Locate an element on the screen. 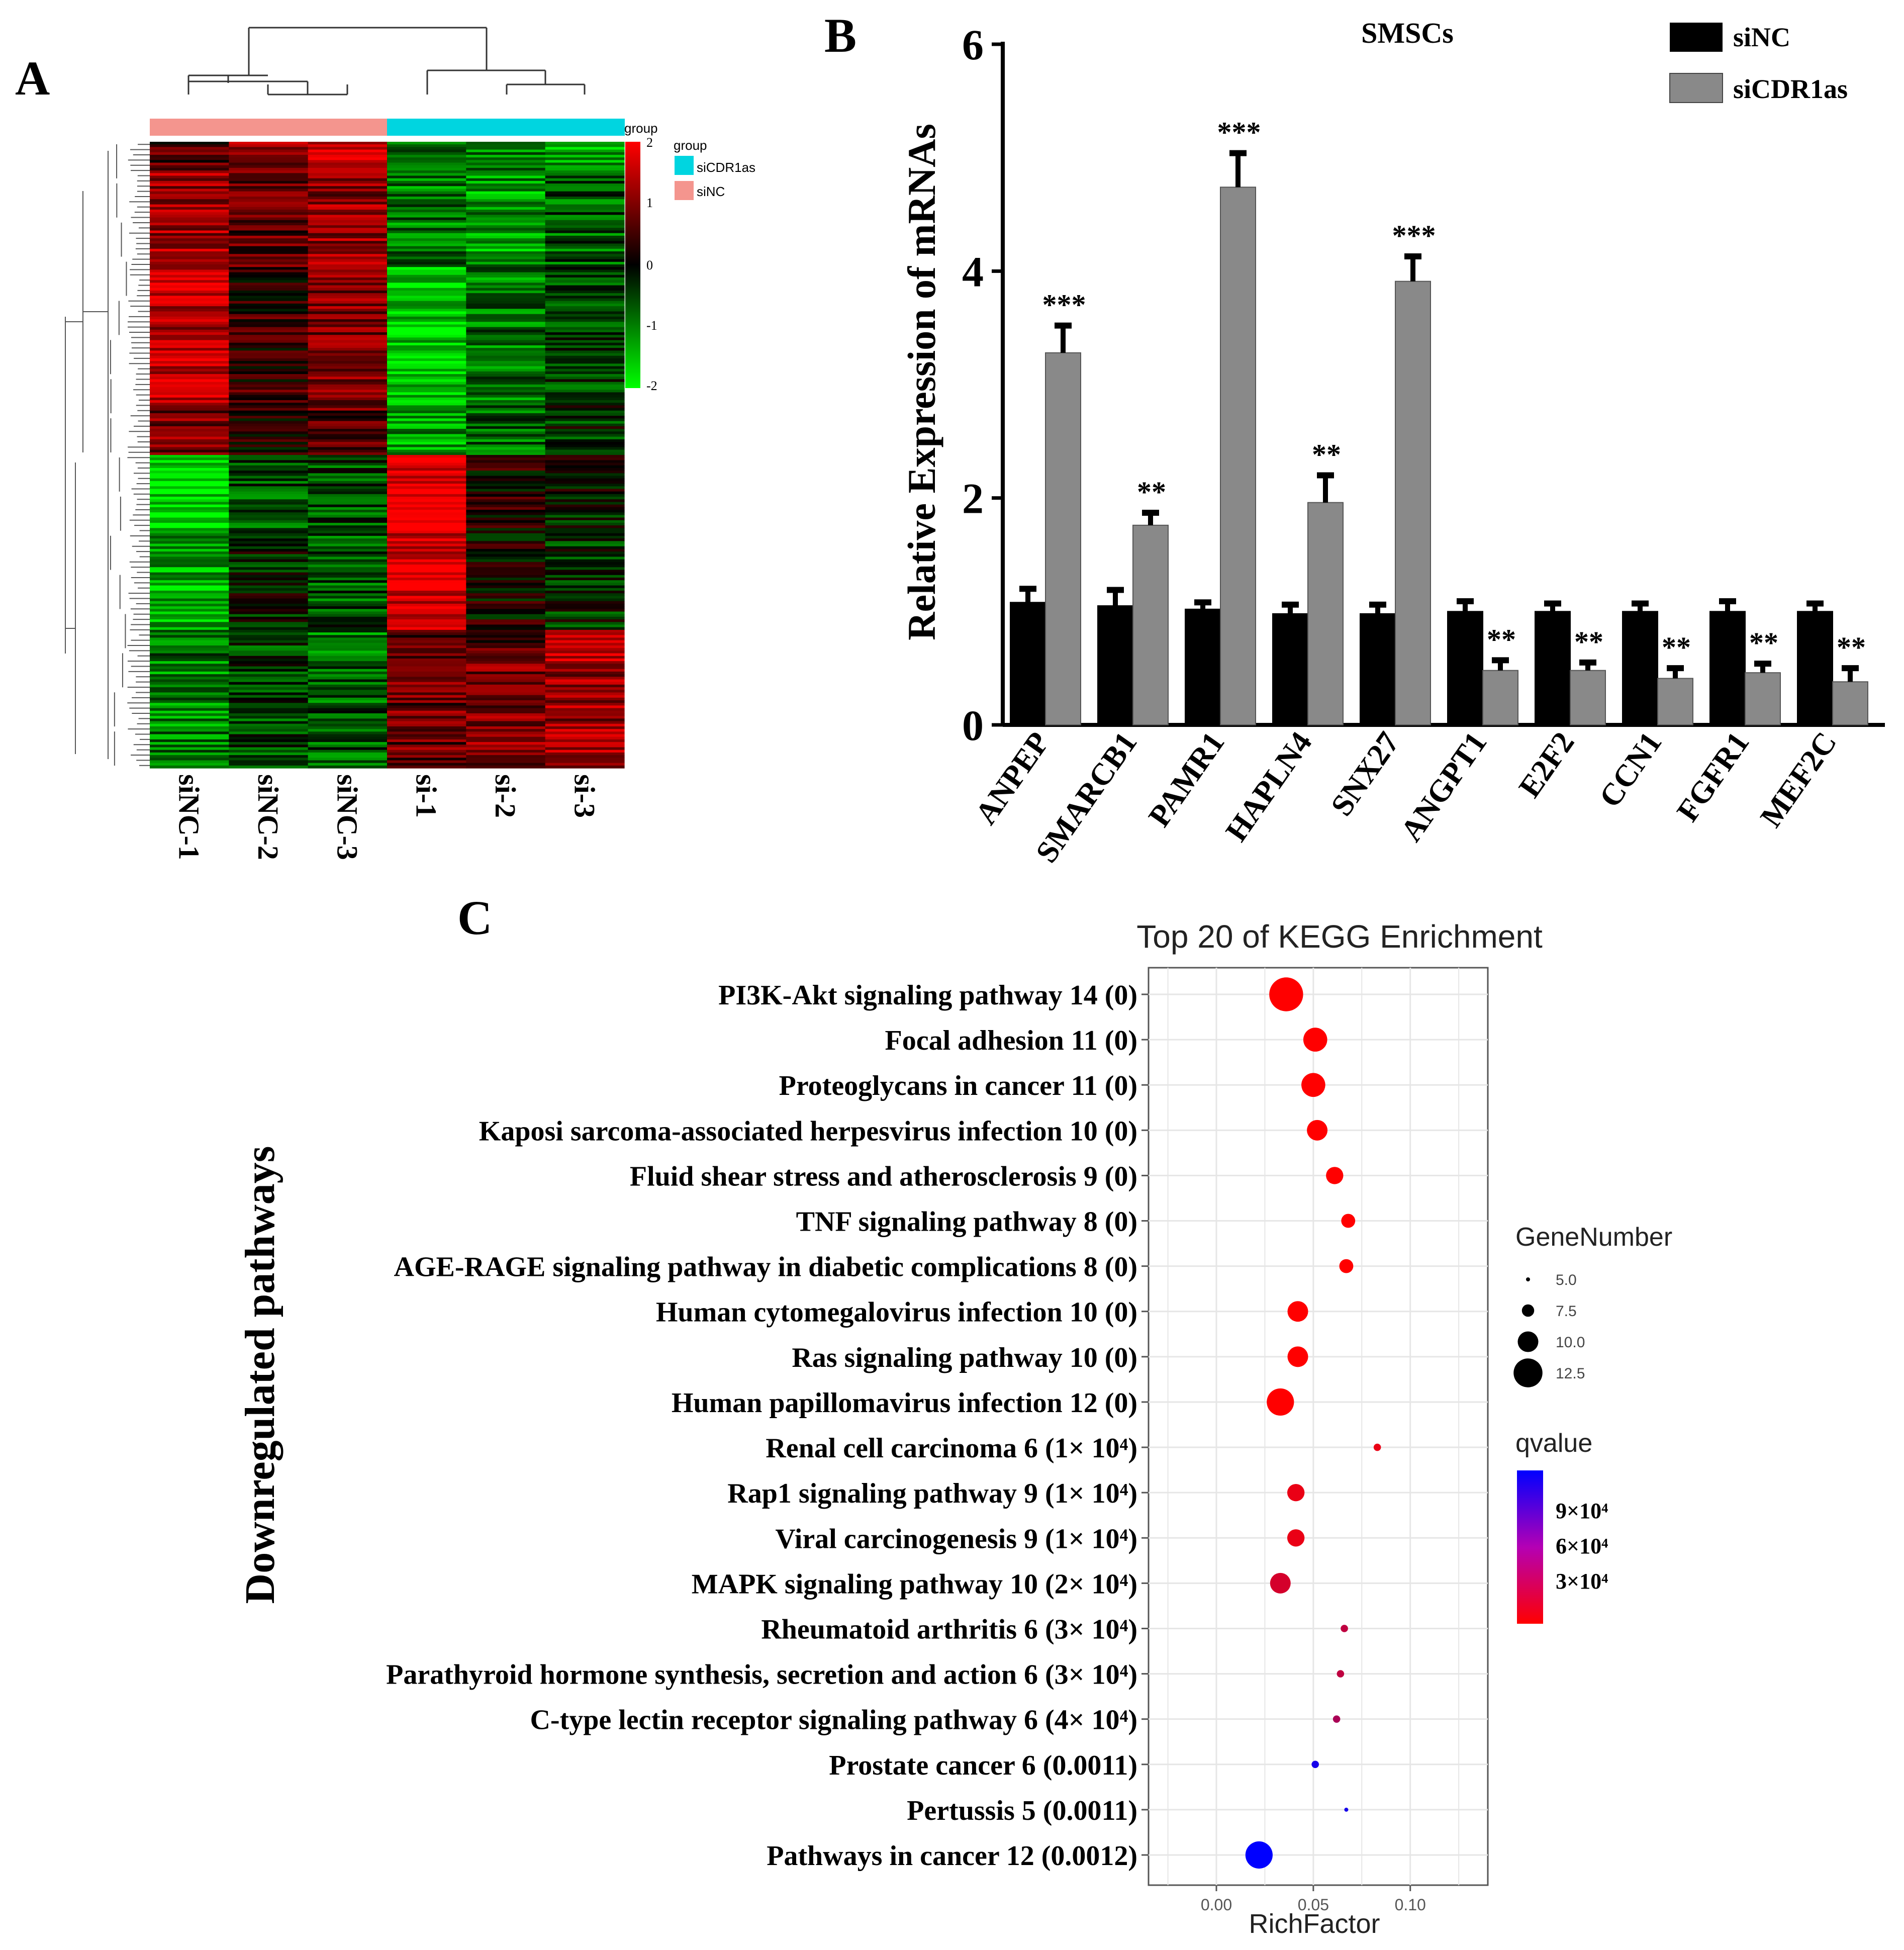 This screenshot has width=1904, height=1950. pathway-label: PI3K-Akt signaling pathway 14 (0) is located at coordinates (927, 995).